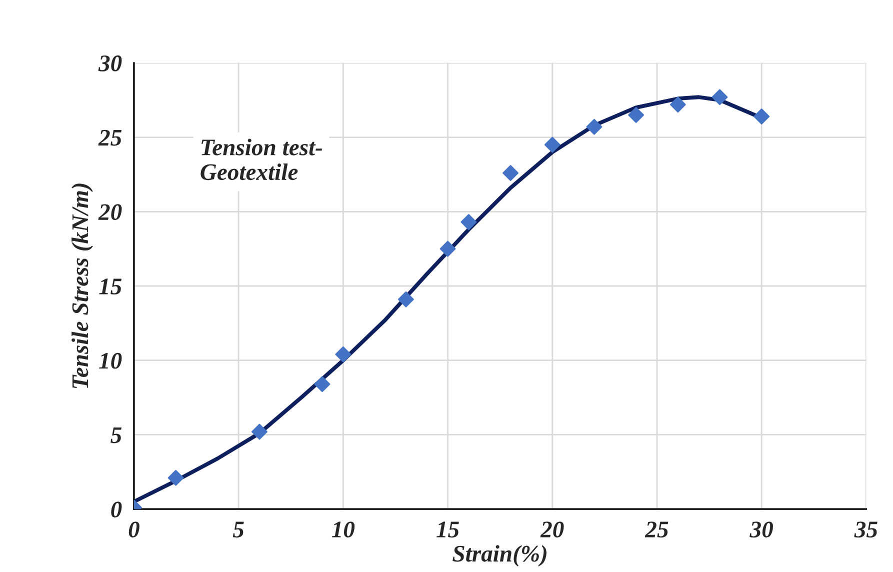 The width and height of the screenshot is (893, 572). Describe the element at coordinates (116, 435) in the screenshot. I see `y-tick-label: 5` at that location.